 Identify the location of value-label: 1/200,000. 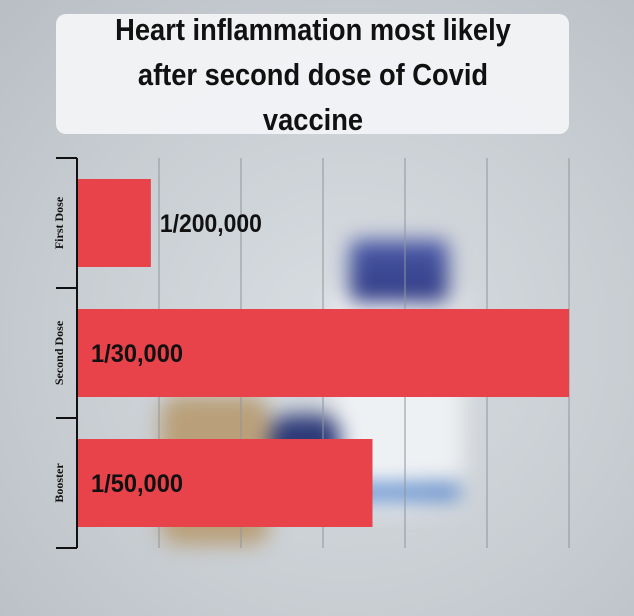
(211, 224).